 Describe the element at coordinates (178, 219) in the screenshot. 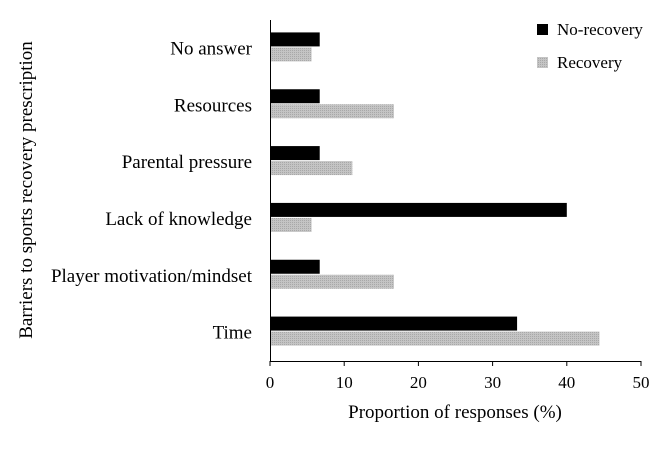

I see `category-label: Lack of knowledge` at that location.